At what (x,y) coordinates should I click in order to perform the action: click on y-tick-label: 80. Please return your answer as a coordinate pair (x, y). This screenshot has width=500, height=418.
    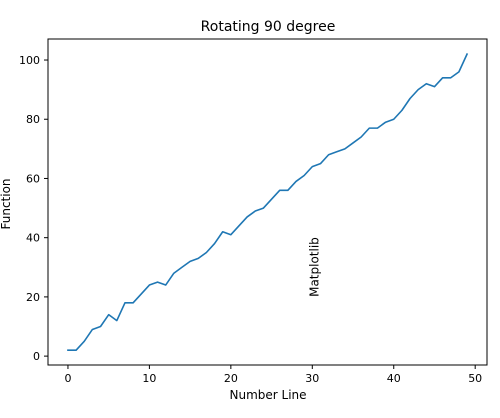
    Looking at the image, I should click on (33, 119).